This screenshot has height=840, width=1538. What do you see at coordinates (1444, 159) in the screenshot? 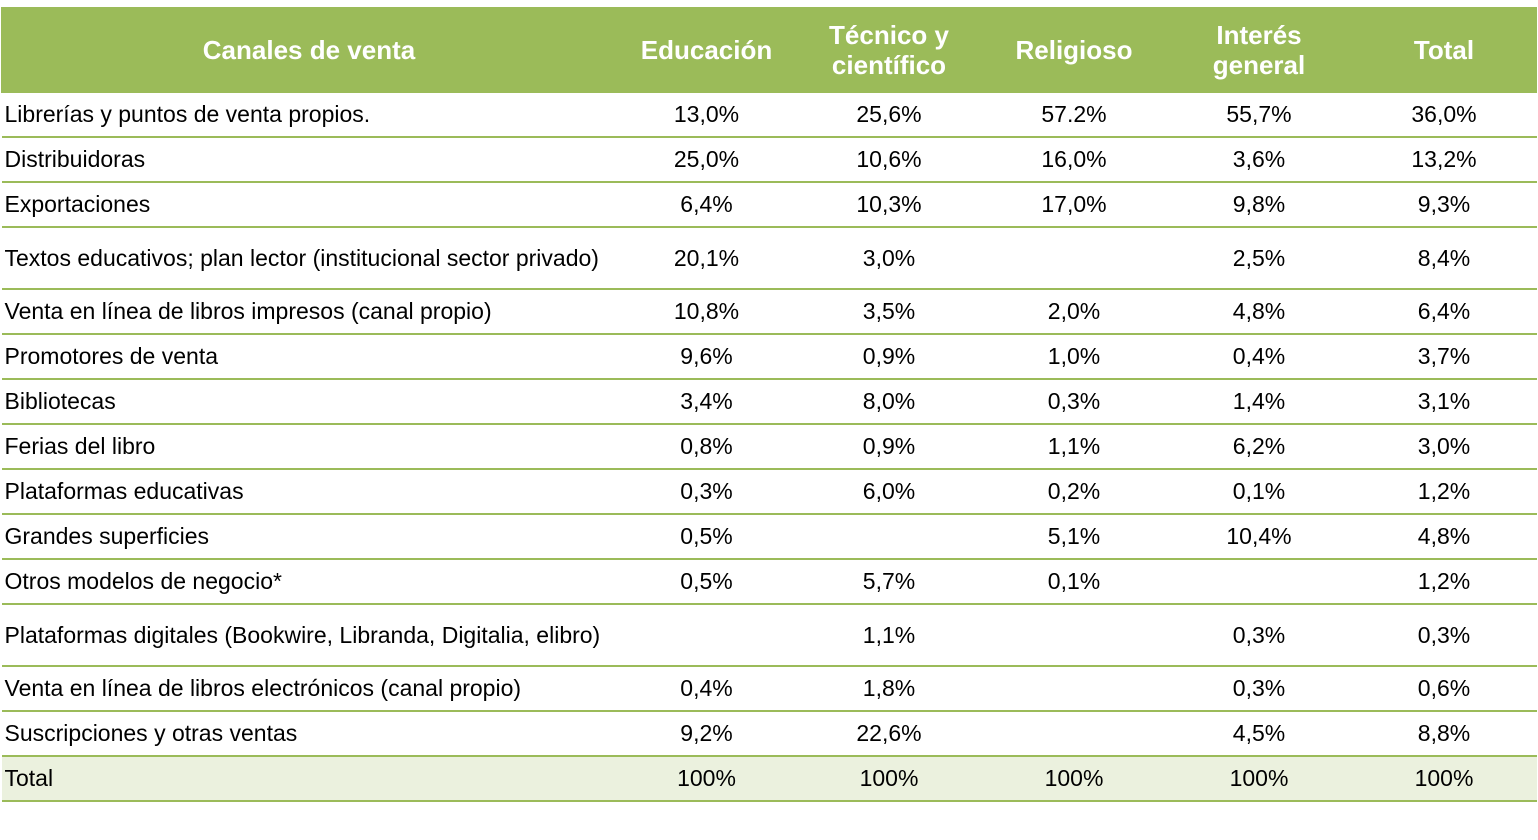
I see `cell-total: 13,2%` at bounding box center [1444, 159].